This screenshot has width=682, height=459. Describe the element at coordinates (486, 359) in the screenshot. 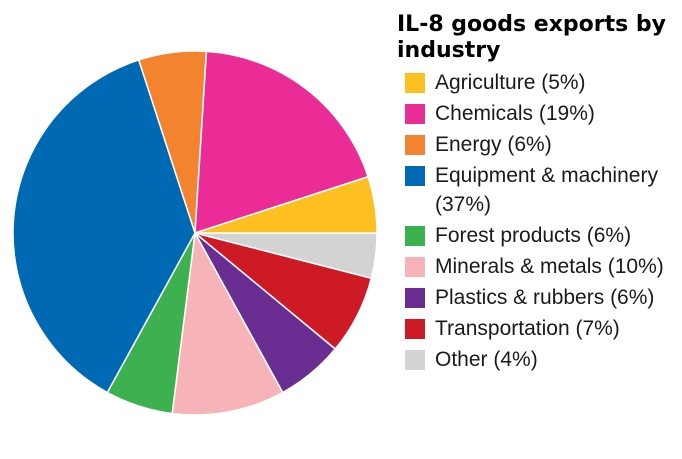

I see `legend-label: Other (4%)` at that location.